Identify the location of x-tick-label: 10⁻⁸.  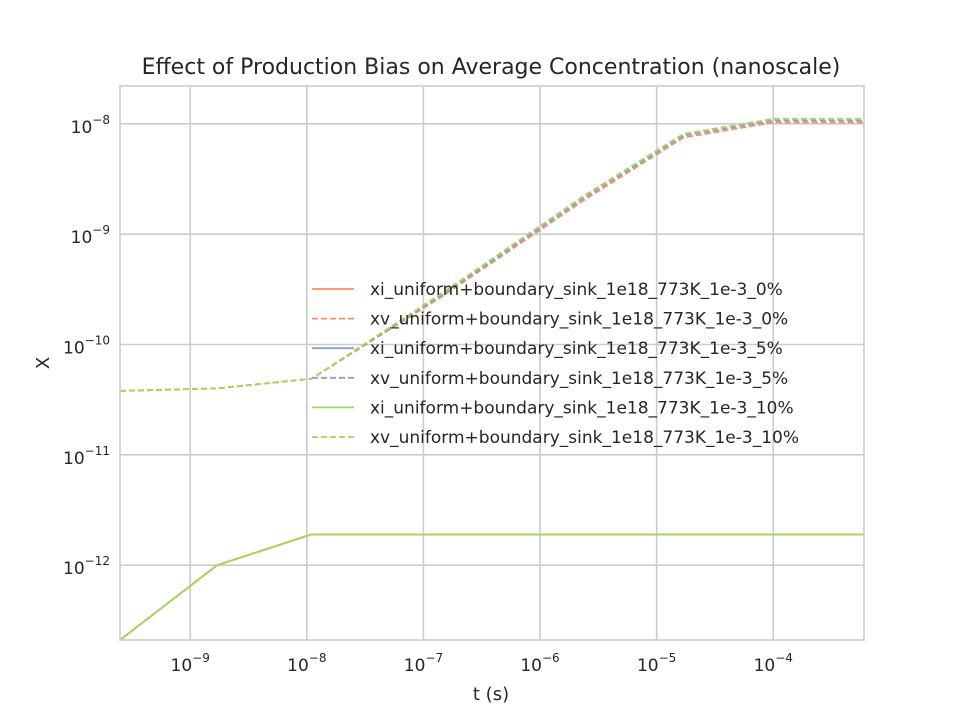
(306, 663).